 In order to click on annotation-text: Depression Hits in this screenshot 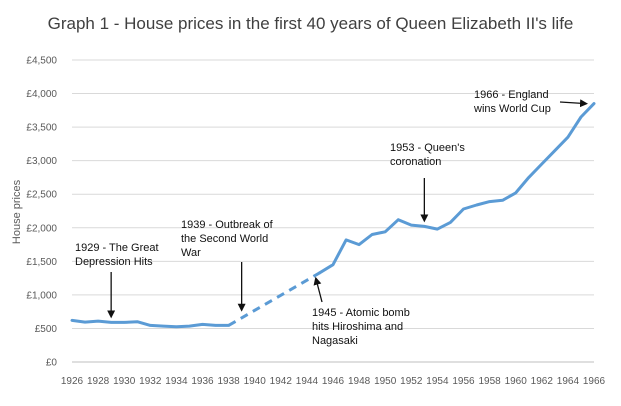, I will do `click(114, 262)`.